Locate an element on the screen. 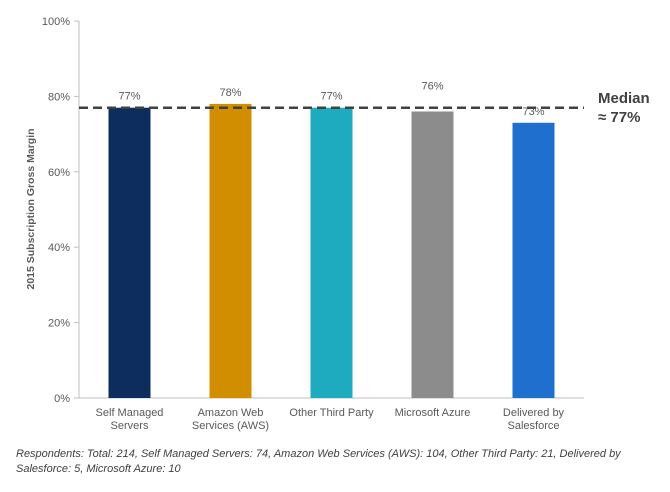 The height and width of the screenshot is (492, 670). x-category-label: Other Third Party is located at coordinates (331, 413).